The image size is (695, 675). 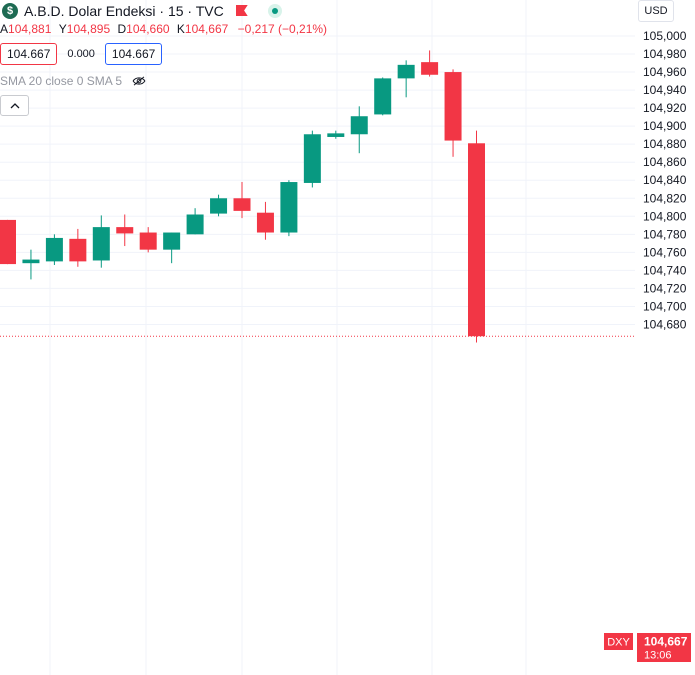 I want to click on price-tag, so click(x=664, y=647).